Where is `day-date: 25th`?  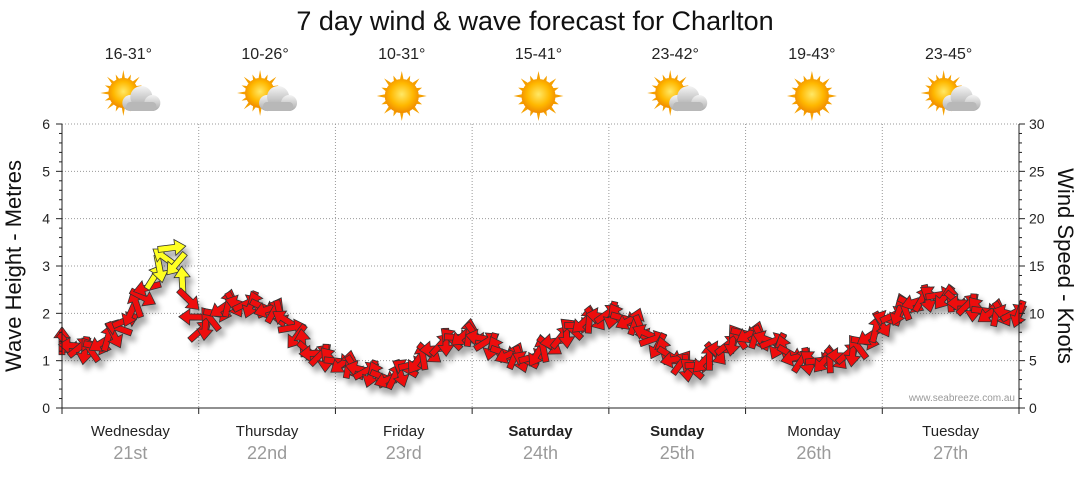
day-date: 25th is located at coordinates (677, 453).